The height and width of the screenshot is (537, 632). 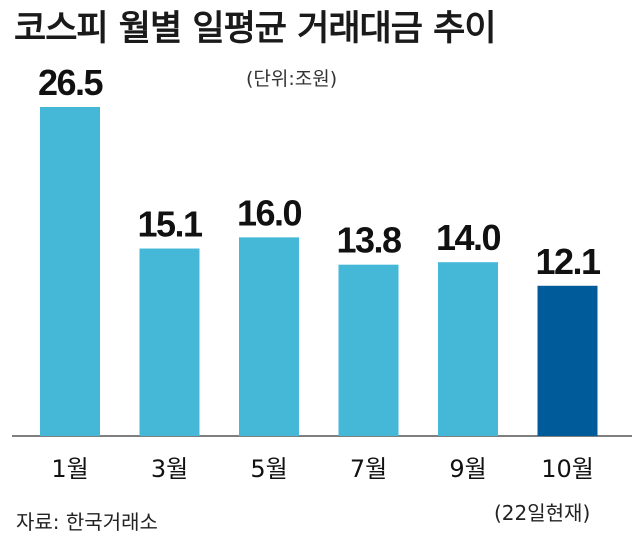 I want to click on data-label-4: 13.8, so click(x=368, y=240).